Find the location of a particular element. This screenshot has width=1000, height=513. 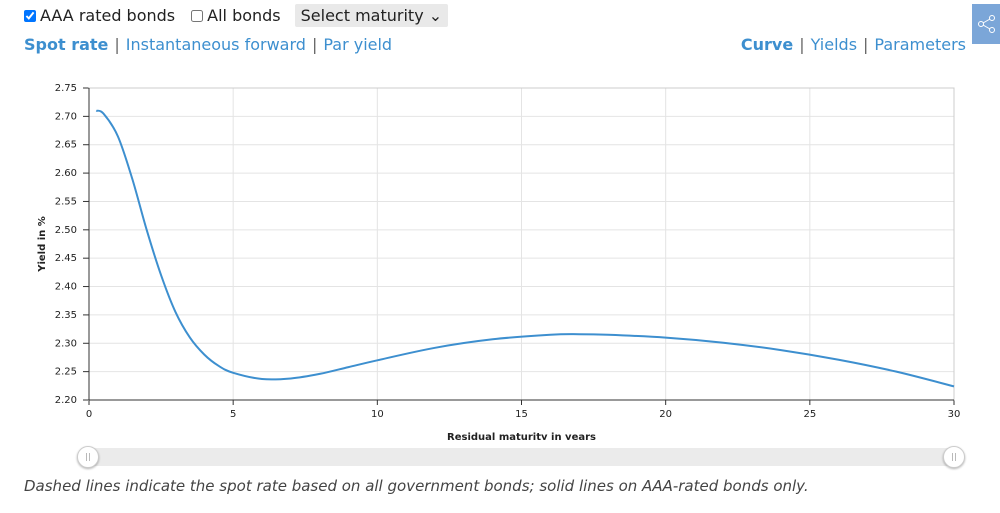

all-label: All bonds is located at coordinates (244, 15).